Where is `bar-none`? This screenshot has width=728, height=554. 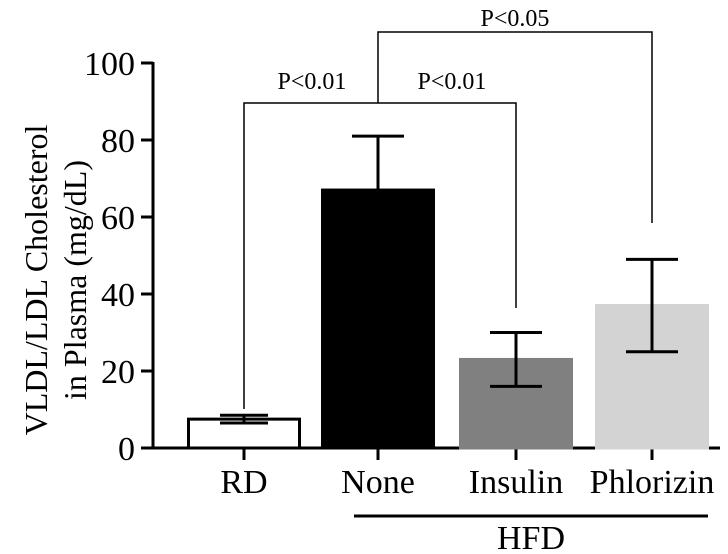 bar-none is located at coordinates (378, 319).